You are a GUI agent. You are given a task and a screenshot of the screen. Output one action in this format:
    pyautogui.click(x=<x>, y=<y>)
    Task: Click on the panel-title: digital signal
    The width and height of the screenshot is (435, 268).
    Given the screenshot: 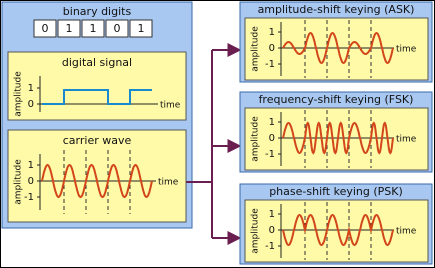 What is the action you would take?
    pyautogui.click(x=97, y=62)
    